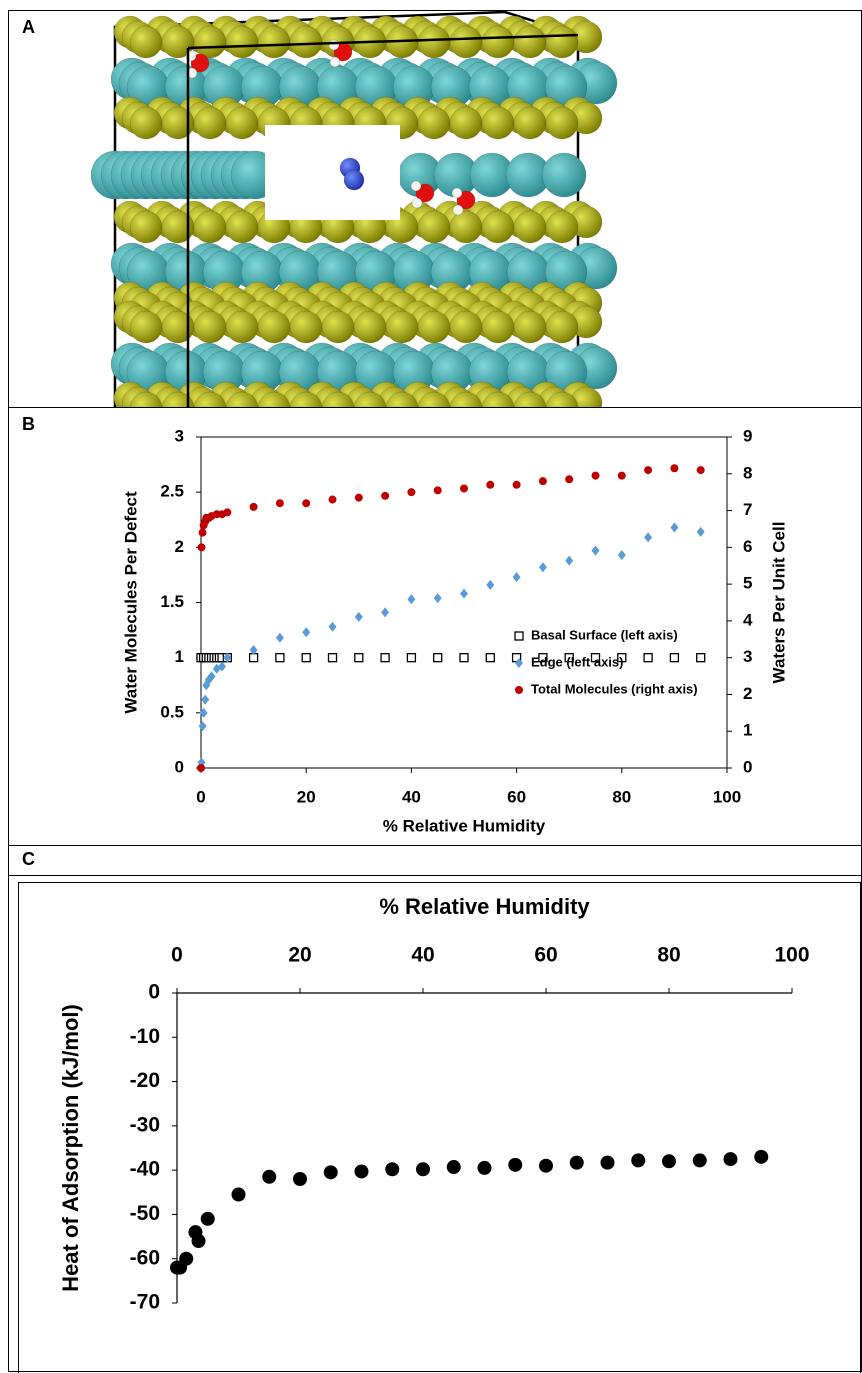 The image size is (862, 1373). I want to click on y2-tick-label: 0, so click(747, 766).